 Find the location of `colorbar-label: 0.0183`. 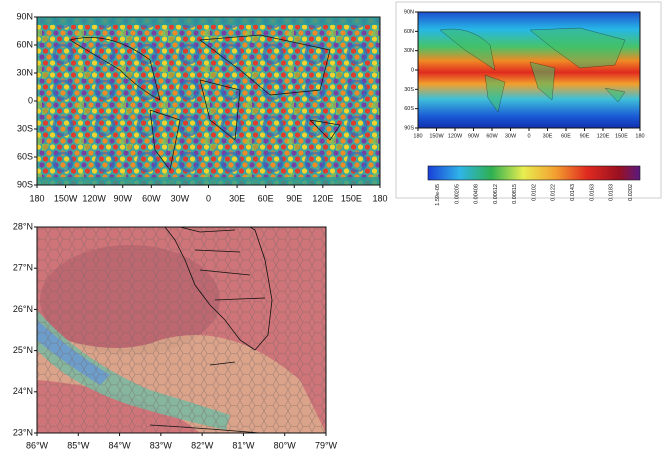

colorbar-label: 0.0183 is located at coordinates (612, 192).